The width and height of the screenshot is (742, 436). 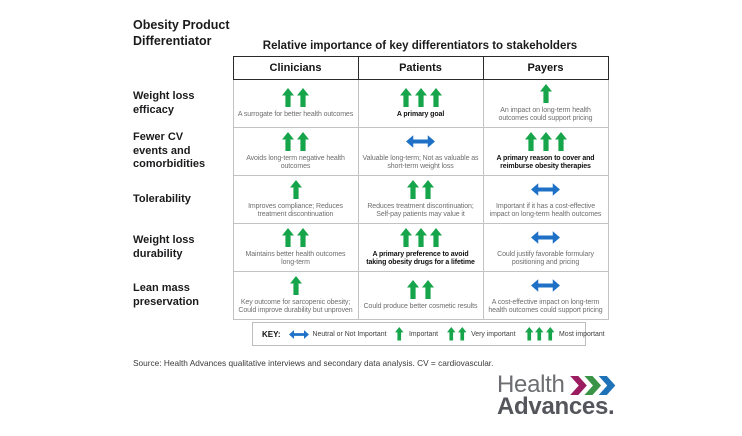 I want to click on key-item-label: Very important, so click(x=493, y=334).